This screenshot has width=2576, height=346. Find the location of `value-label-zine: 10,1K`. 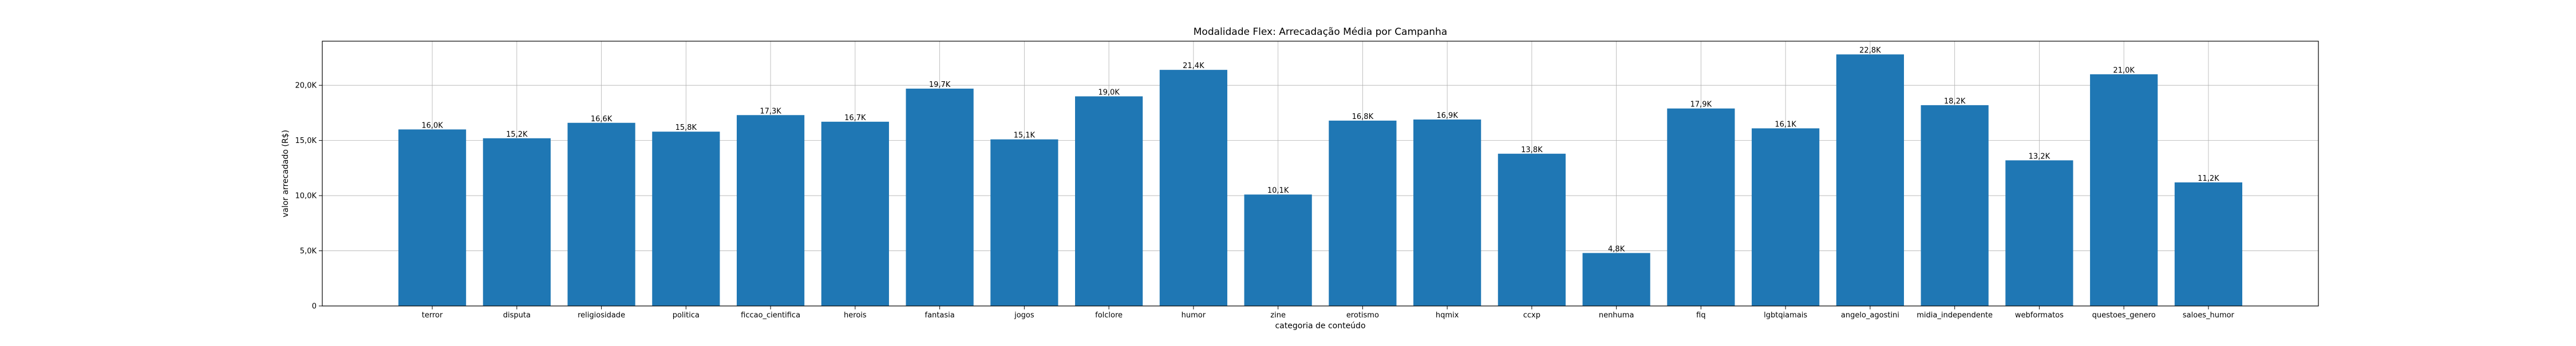

value-label-zine: 10,1K is located at coordinates (1278, 191).